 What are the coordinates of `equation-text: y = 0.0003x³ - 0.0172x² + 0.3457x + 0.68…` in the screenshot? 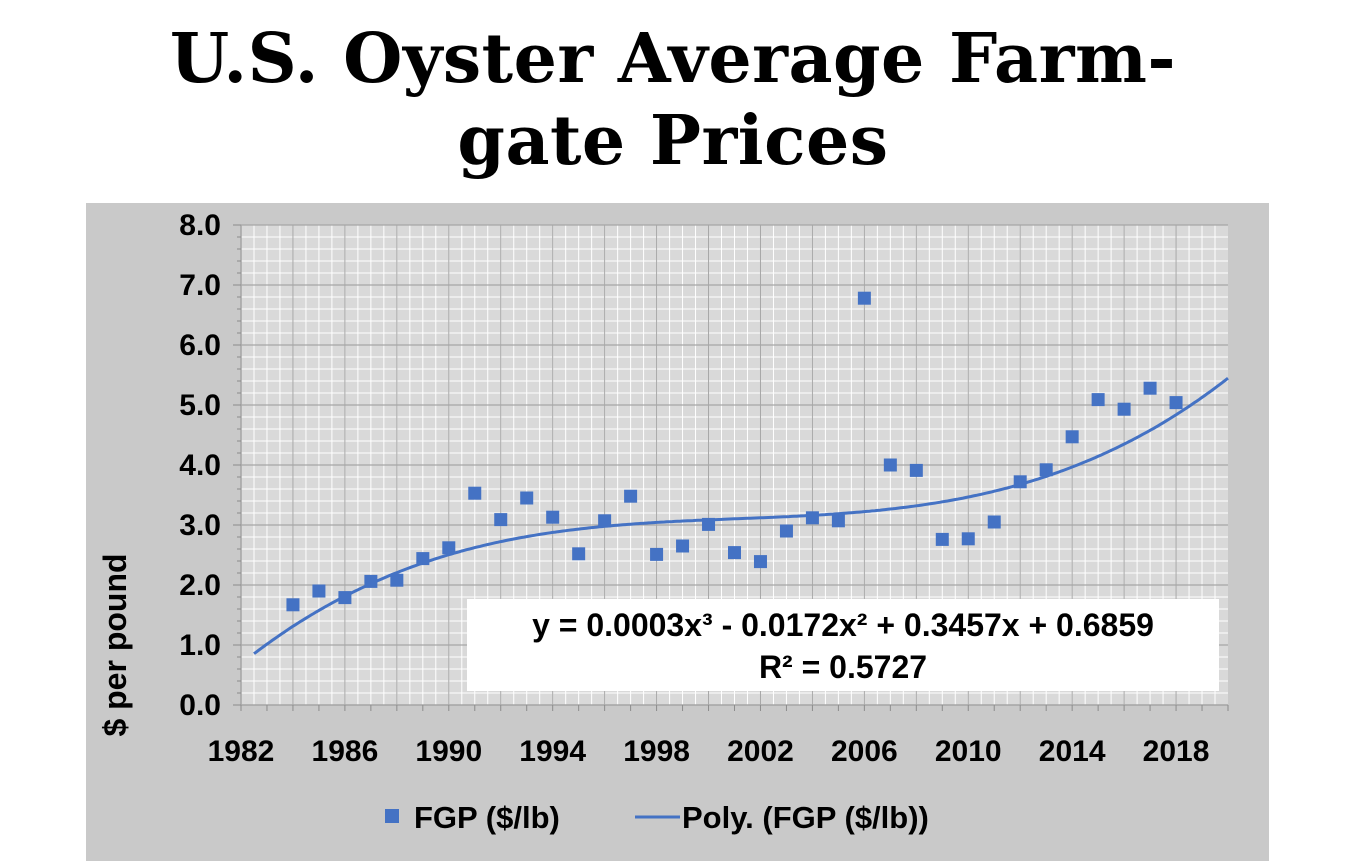 It's located at (843, 625).